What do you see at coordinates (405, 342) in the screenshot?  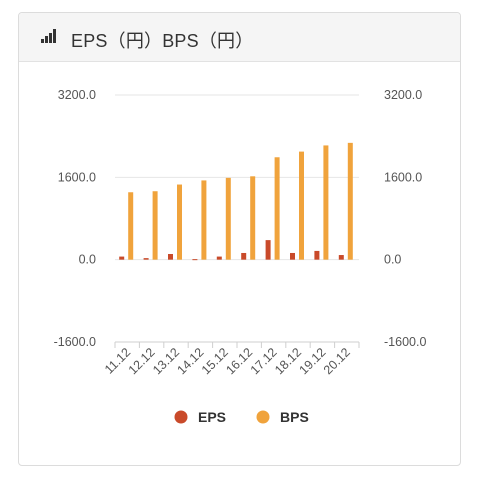 I see `y-tick-label-right: -1600.0` at bounding box center [405, 342].